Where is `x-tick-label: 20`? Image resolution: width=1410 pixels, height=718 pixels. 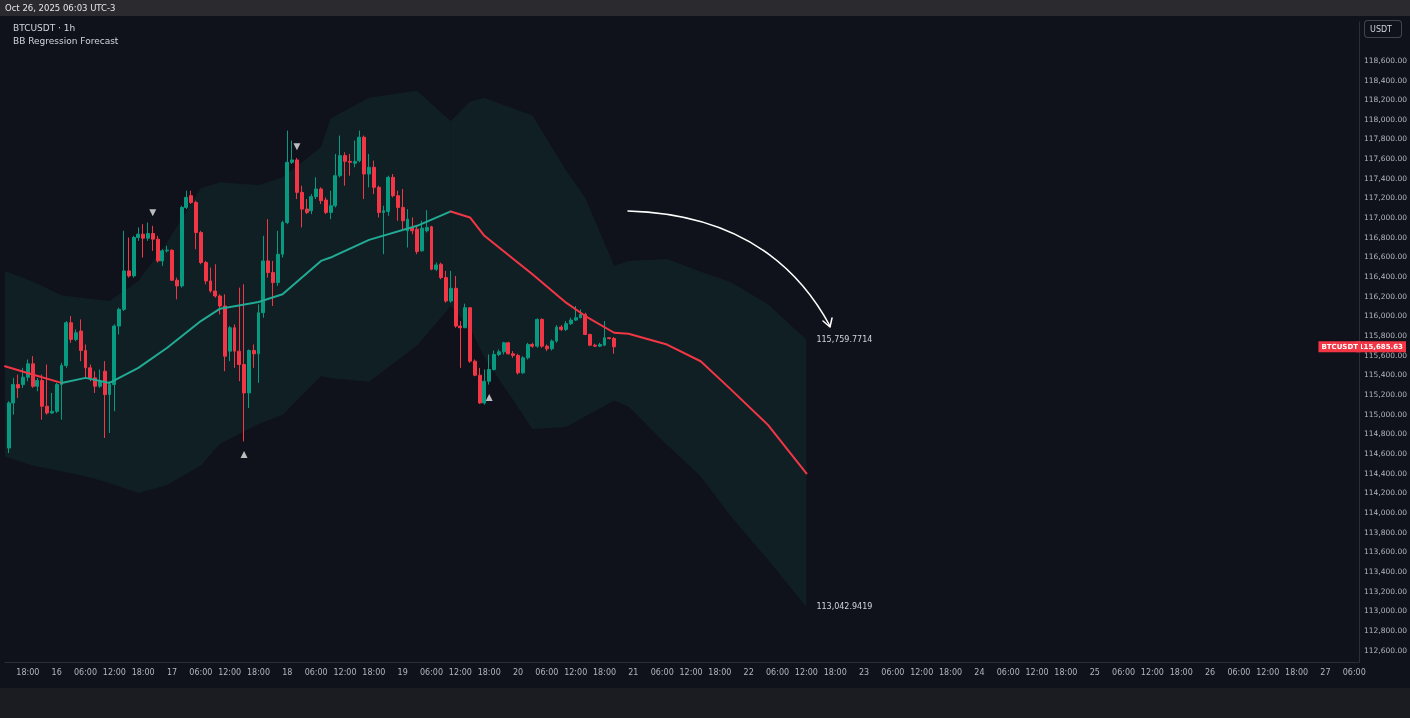 x-tick-label: 20 is located at coordinates (518, 672).